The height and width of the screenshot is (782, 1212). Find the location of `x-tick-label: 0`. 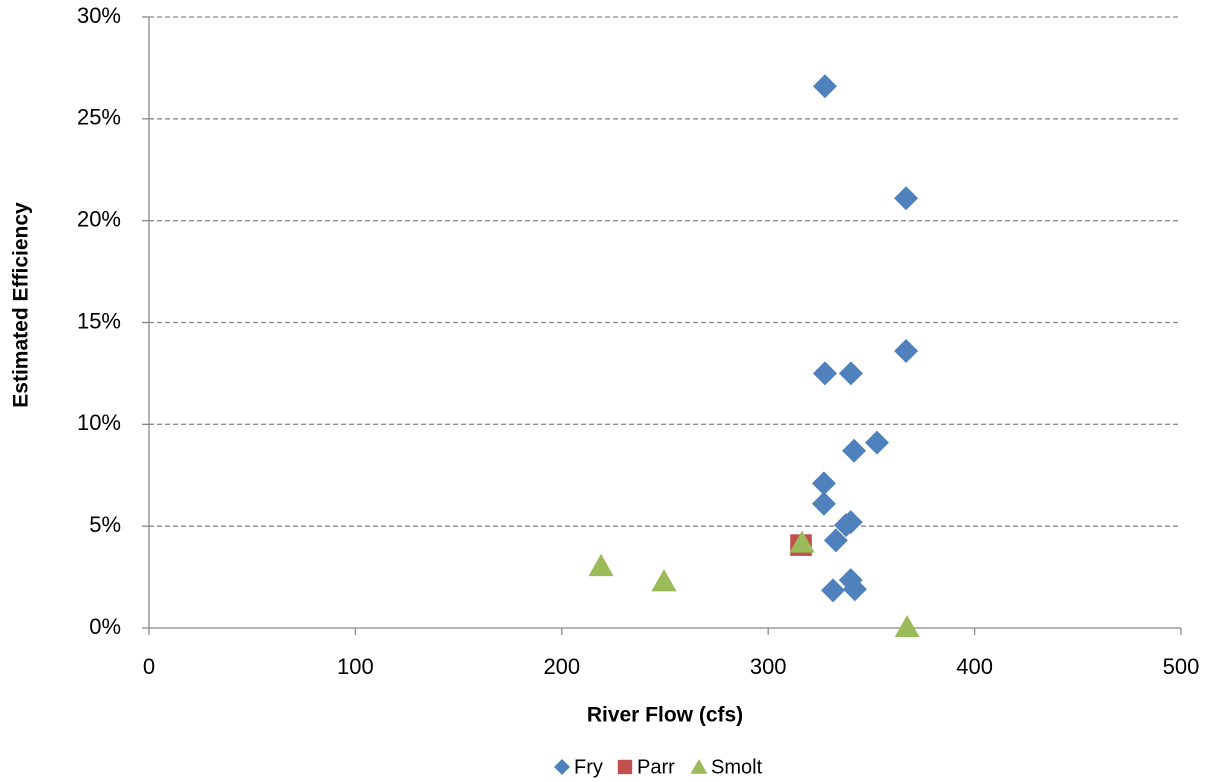

x-tick-label: 0 is located at coordinates (149, 666).